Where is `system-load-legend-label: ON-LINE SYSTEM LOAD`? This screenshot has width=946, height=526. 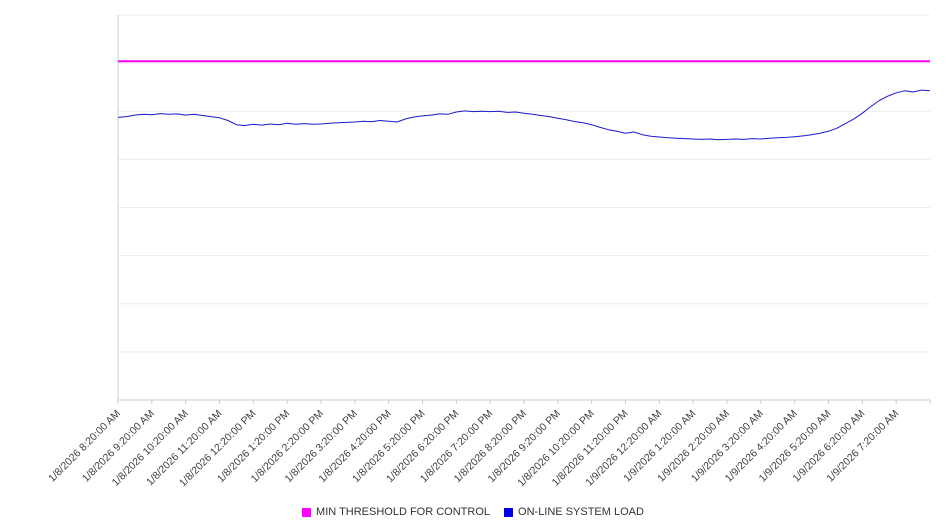 system-load-legend-label: ON-LINE SYSTEM LOAD is located at coordinates (581, 512).